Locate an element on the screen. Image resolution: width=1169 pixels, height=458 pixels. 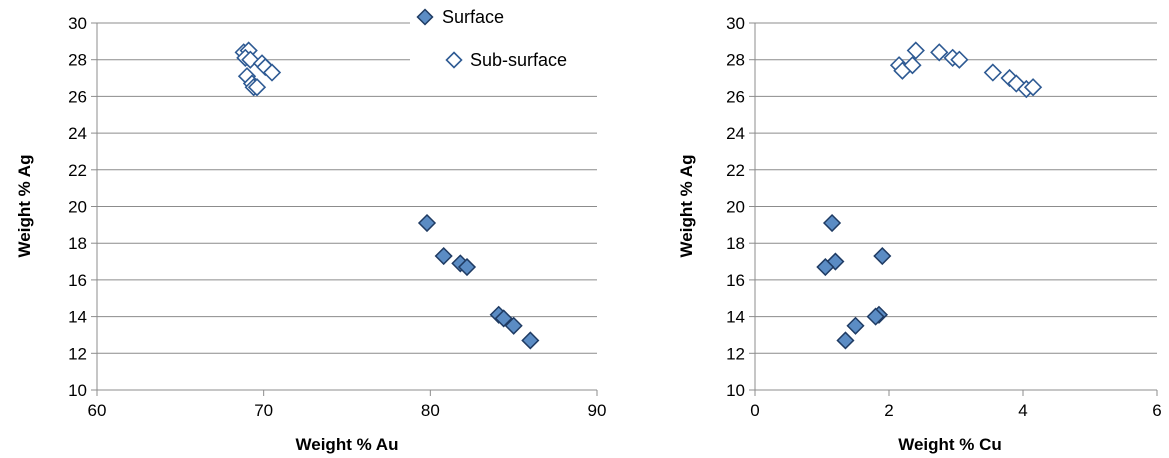
chart-au-y-tick-label-26: 26 is located at coordinates (77, 96).